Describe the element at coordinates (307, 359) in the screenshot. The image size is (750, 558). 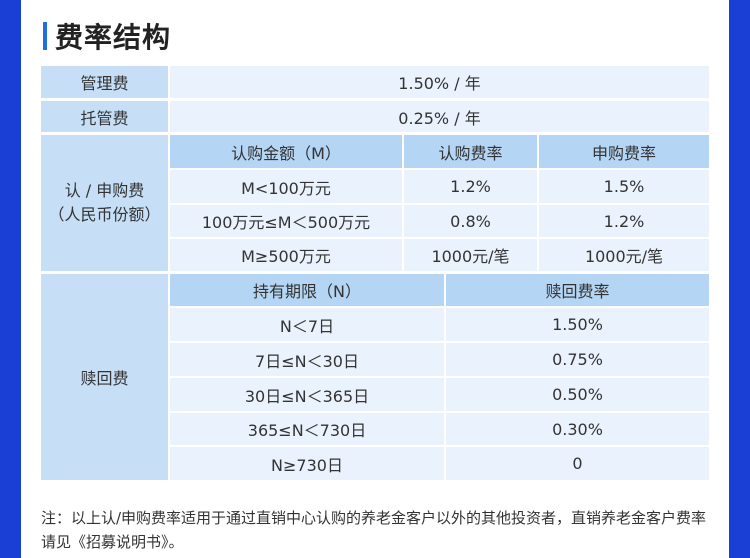
I see `redemption-row-2-period: 7日≤N＜30日` at that location.